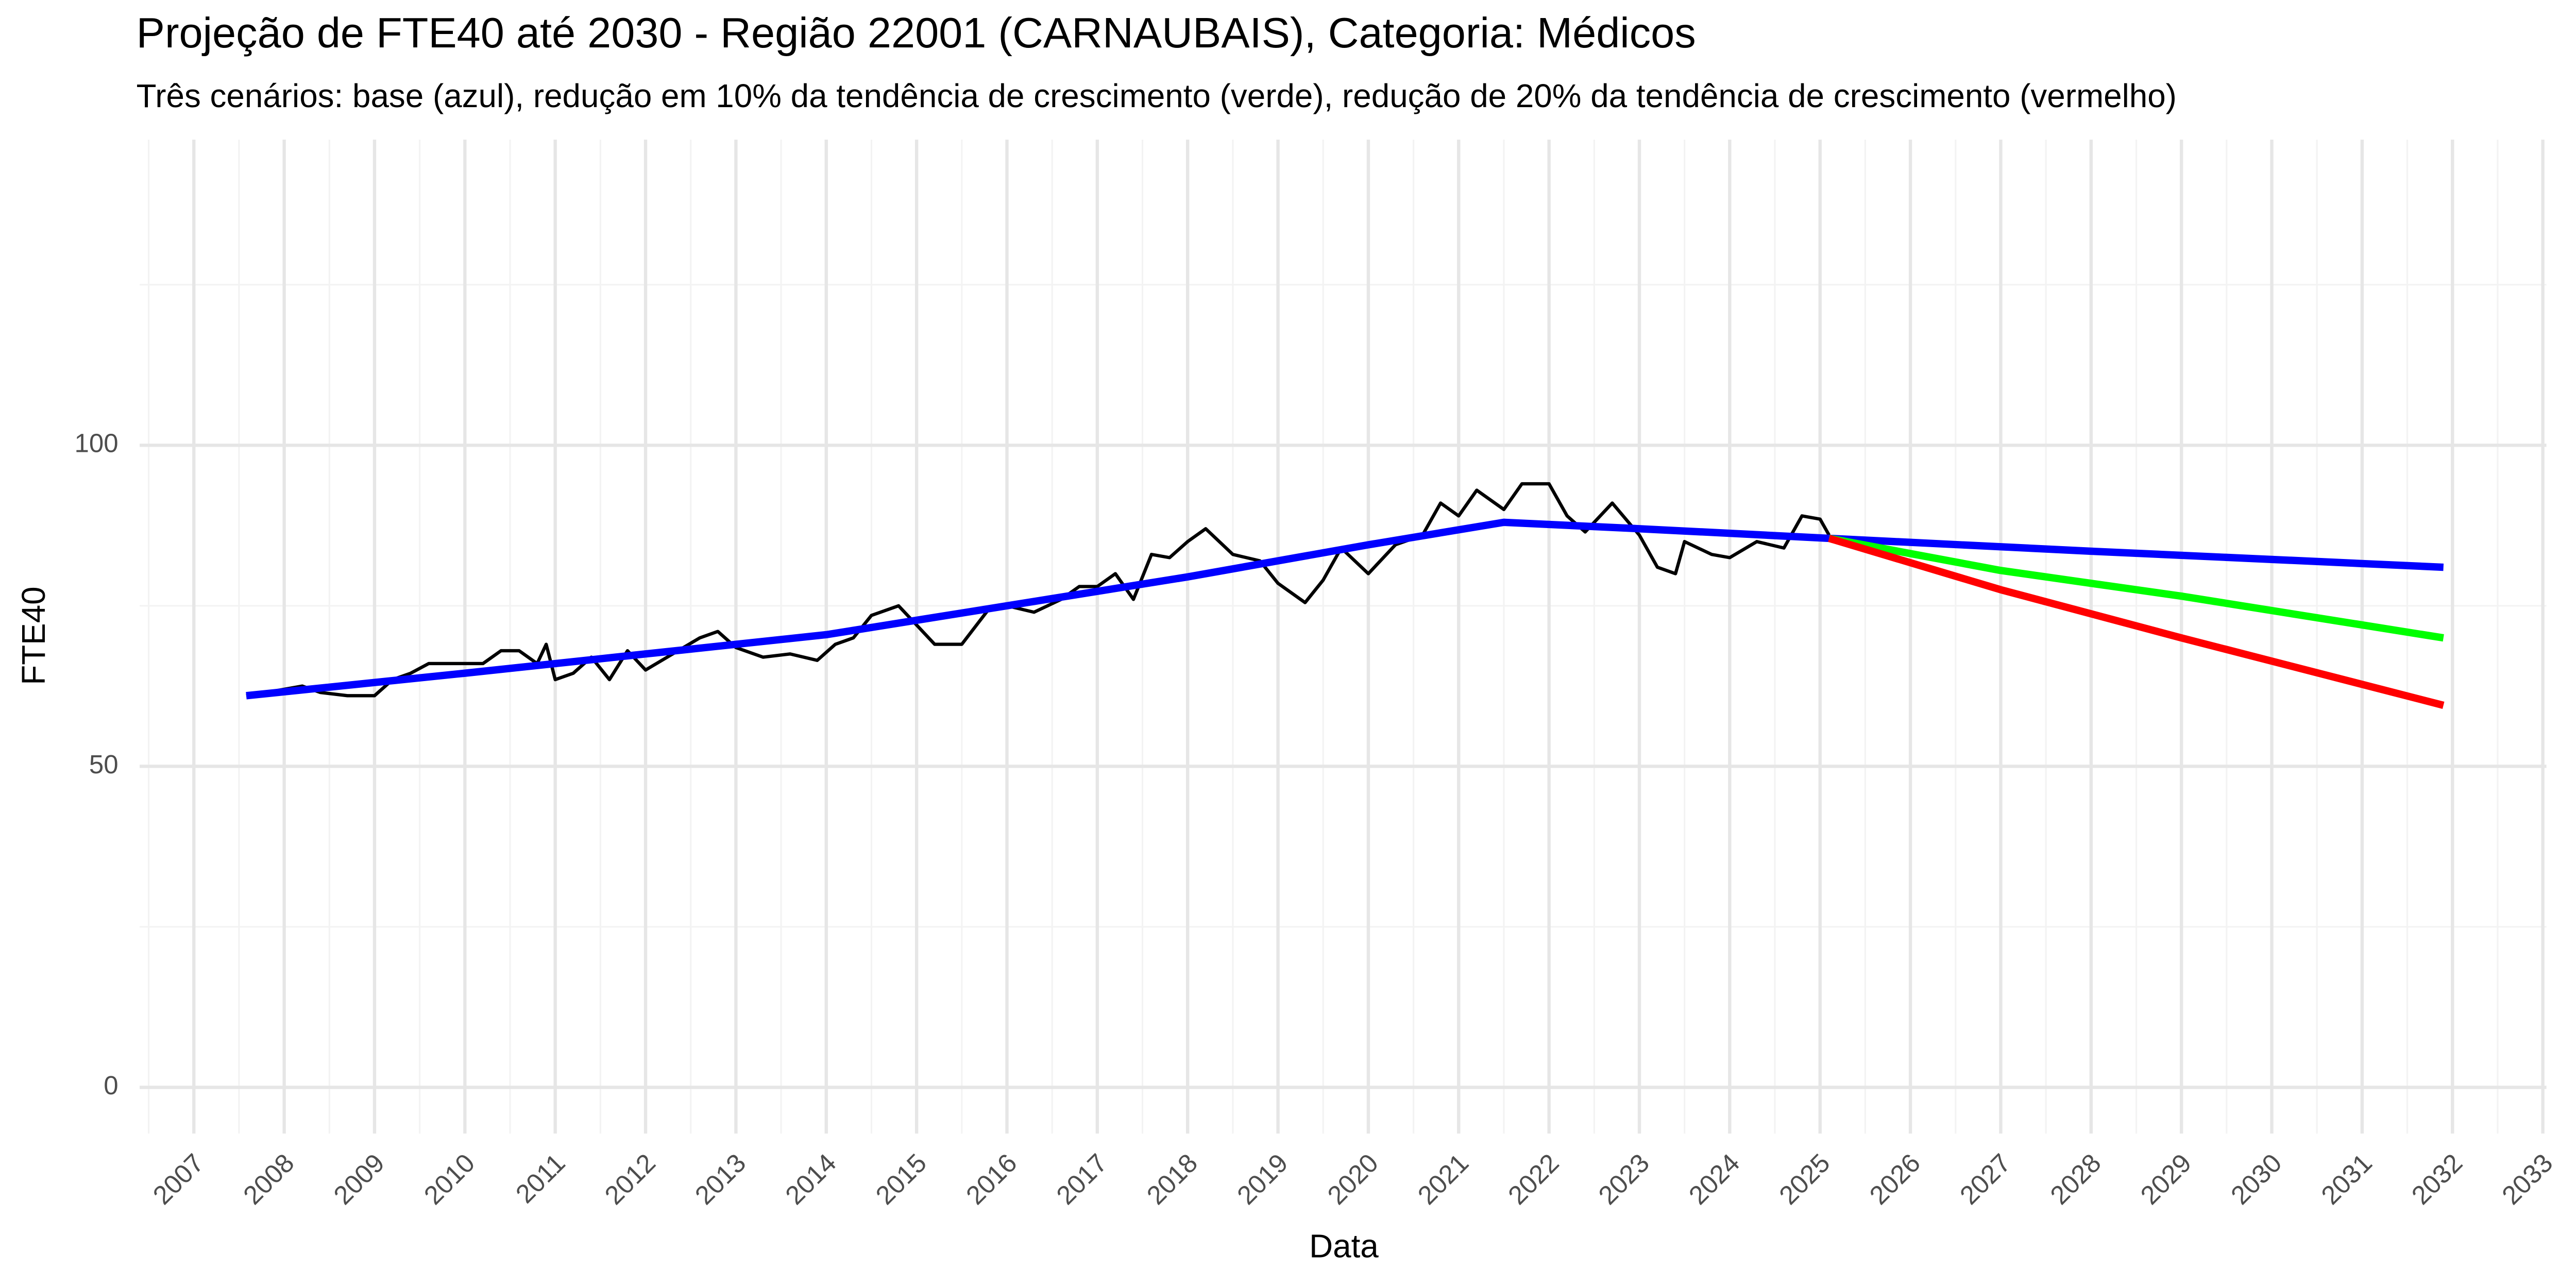 The image size is (2576, 1288). Describe the element at coordinates (33, 635) in the screenshot. I see `y-axis-label: FTE40` at that location.